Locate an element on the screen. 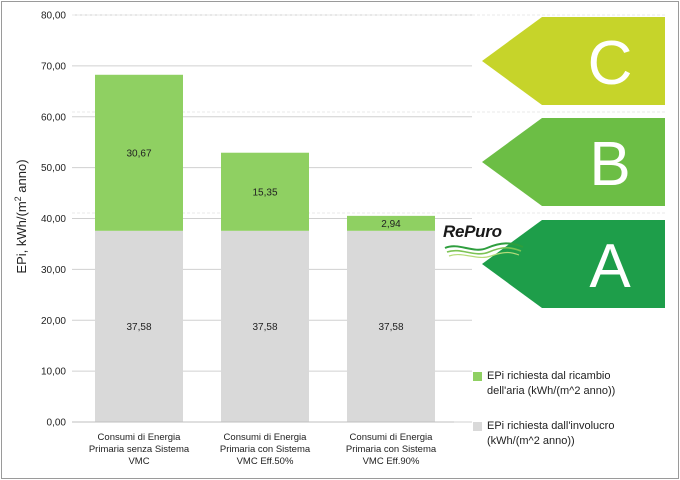  y-tick-label: 50,00 is located at coordinates (53, 168).